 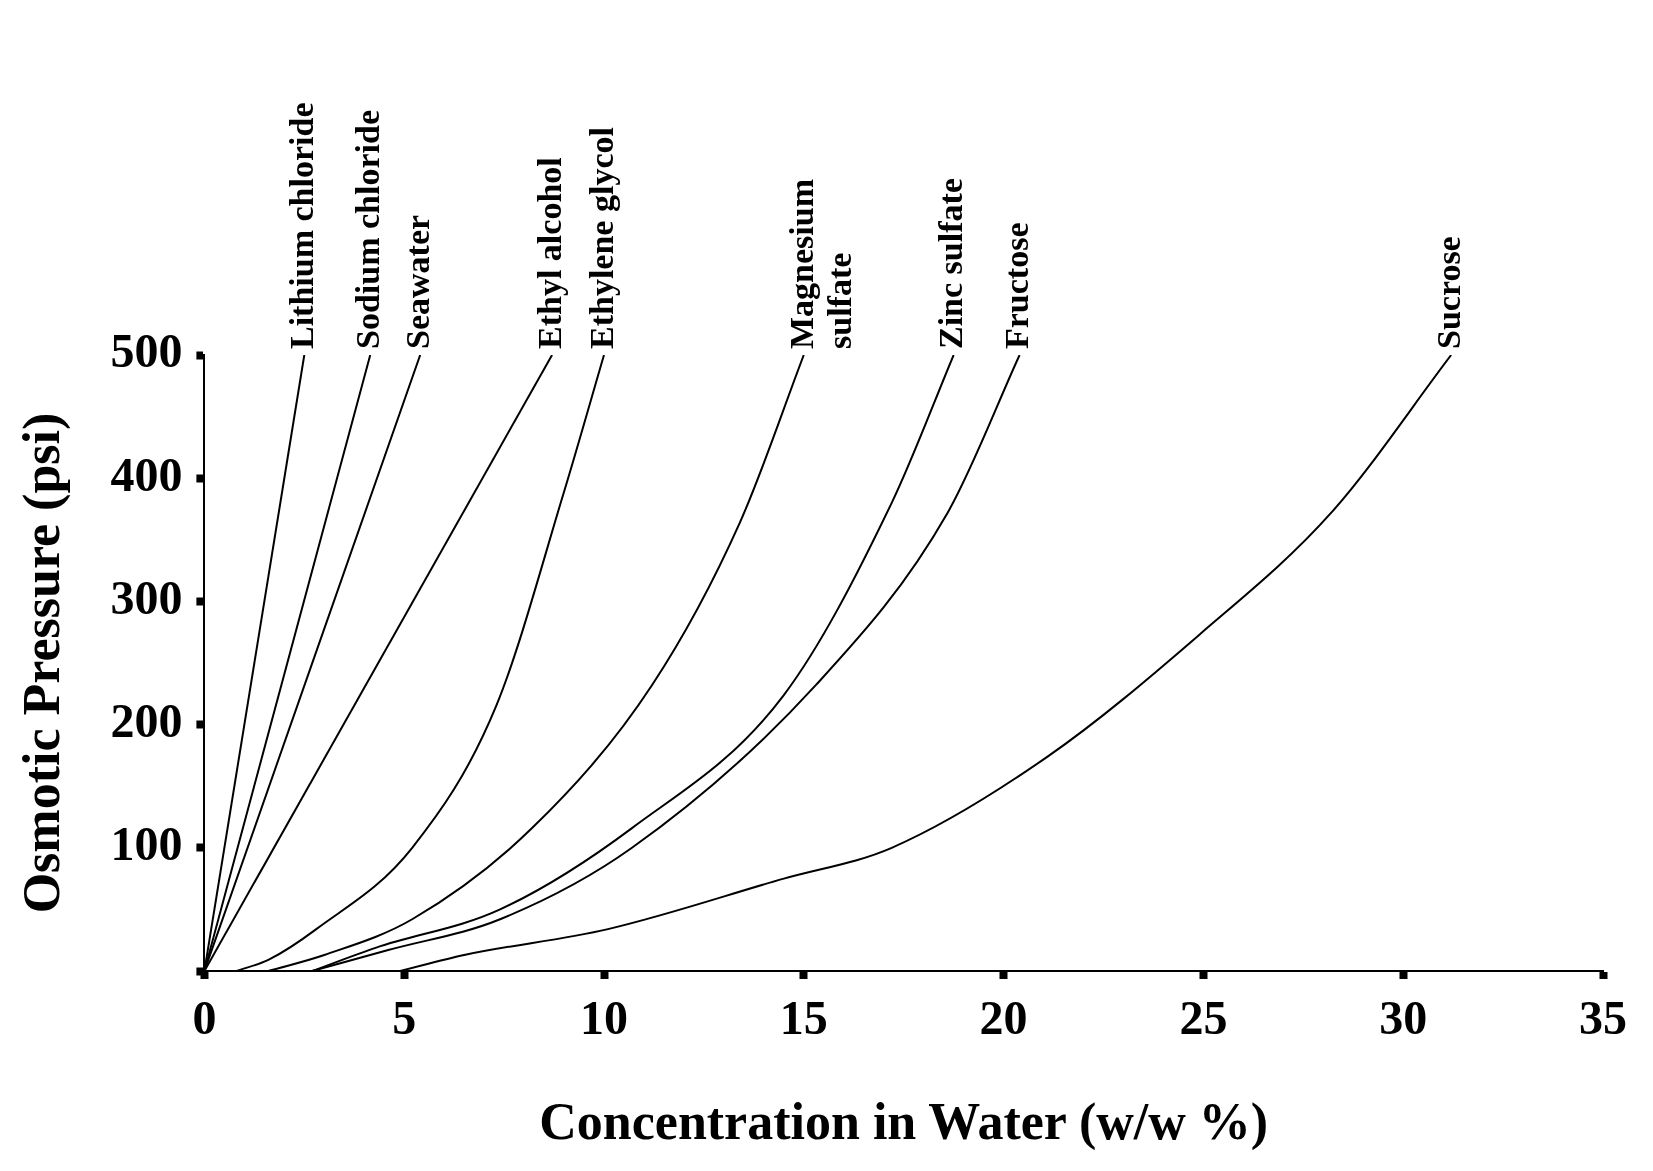 What do you see at coordinates (1003, 1018) in the screenshot?
I see `x-tick-label: 20` at bounding box center [1003, 1018].